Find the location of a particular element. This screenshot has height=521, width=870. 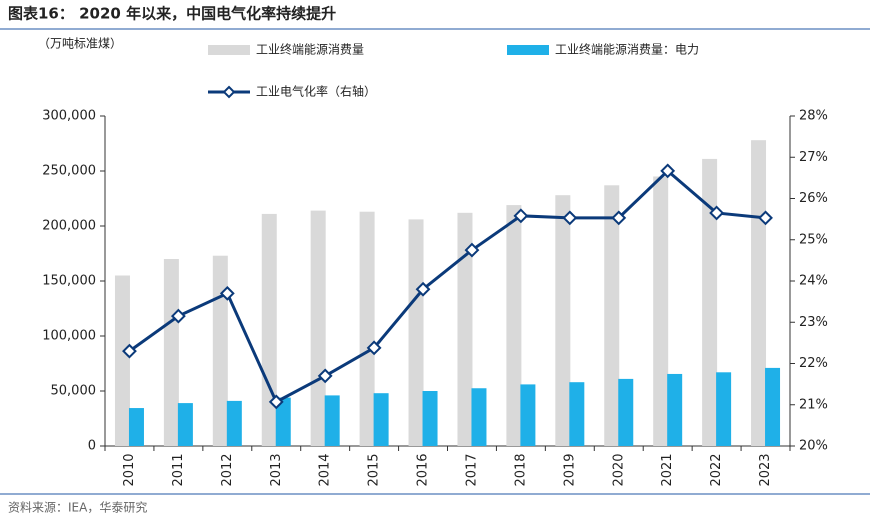

y2-tick-label: 23% is located at coordinates (813, 322).